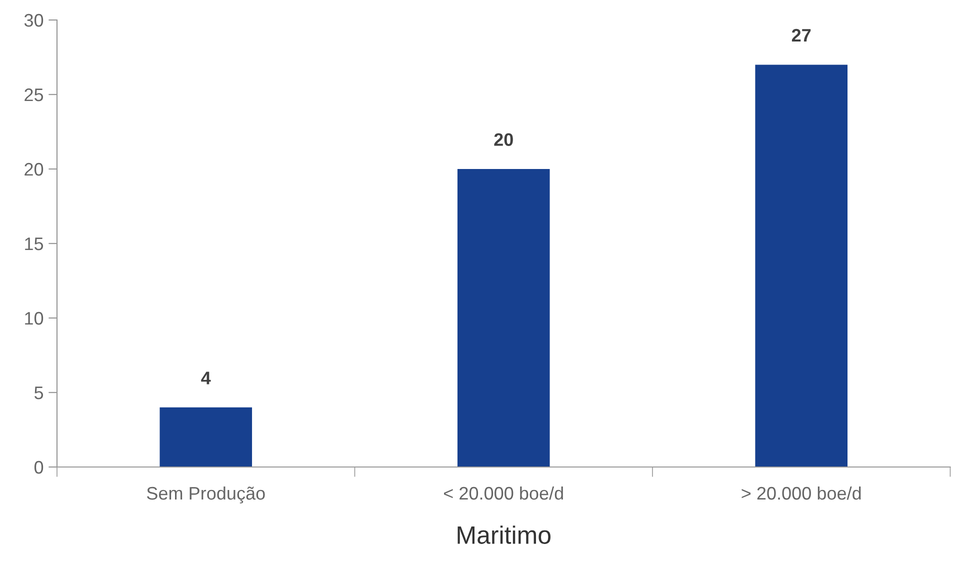  I want to click on data-label: 20, so click(503, 139).